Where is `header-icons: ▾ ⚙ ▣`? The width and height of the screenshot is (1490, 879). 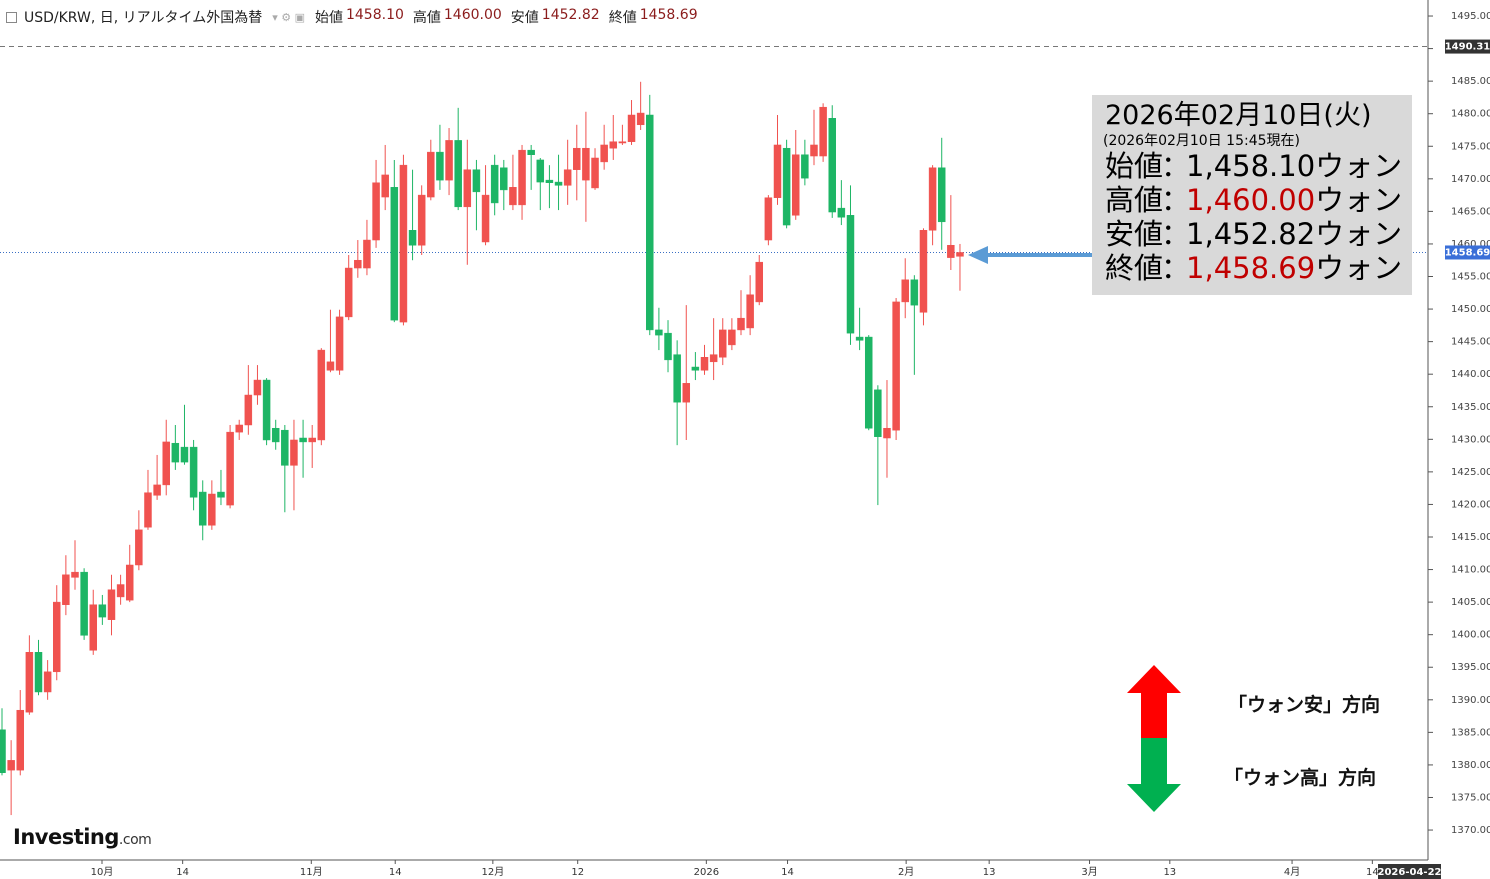 header-icons: ▾ ⚙ ▣ is located at coordinates (288, 17).